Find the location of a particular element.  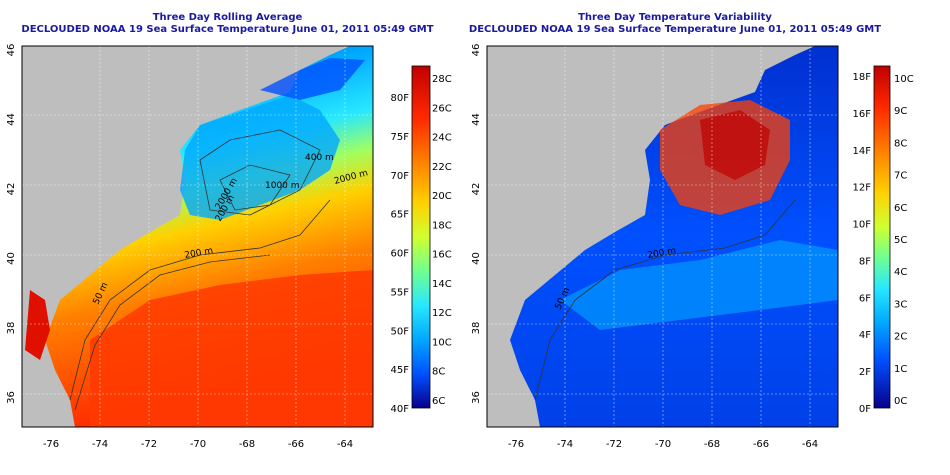

gulf-of-maine-cool-water is located at coordinates (260, 157).